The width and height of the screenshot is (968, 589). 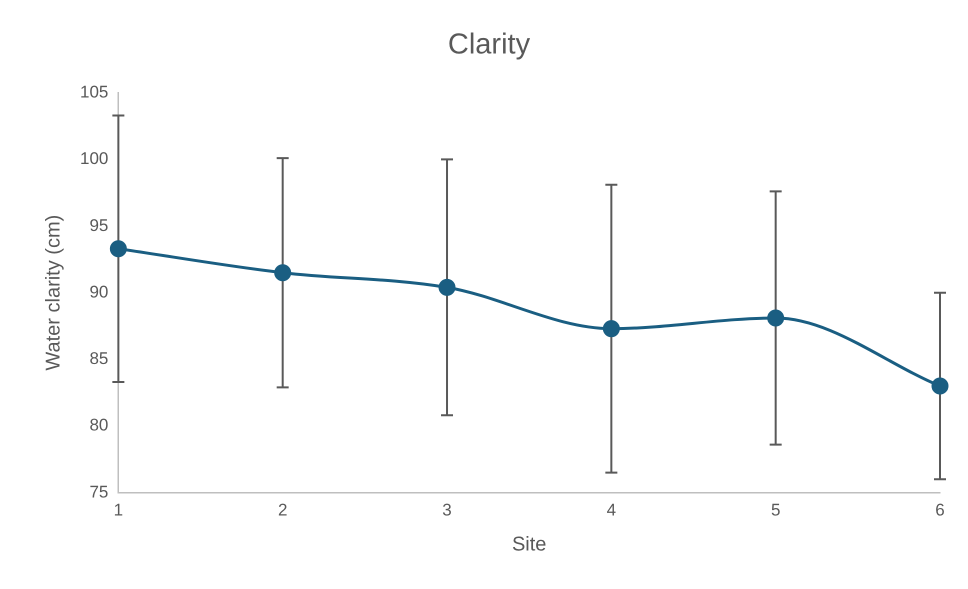 I want to click on x-tick-label: 3, so click(x=447, y=510).